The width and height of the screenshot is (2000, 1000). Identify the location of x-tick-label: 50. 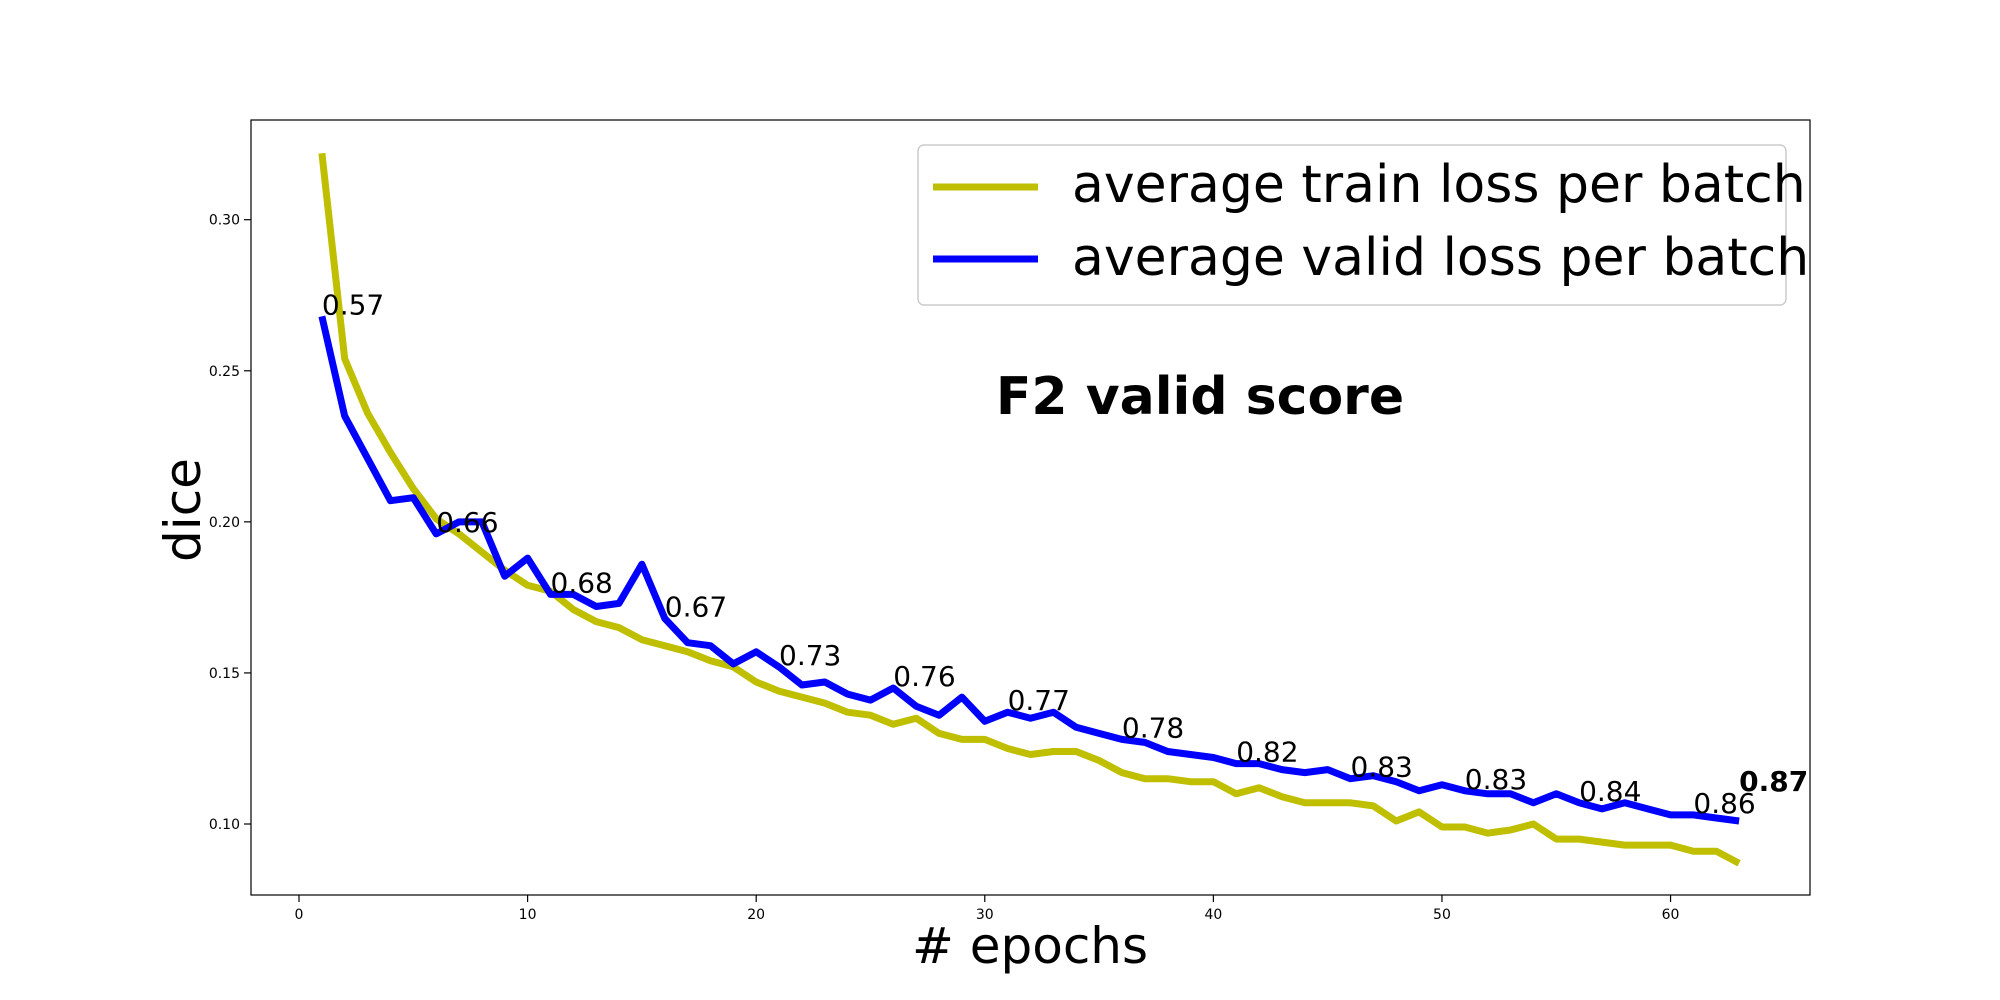
(1442, 915).